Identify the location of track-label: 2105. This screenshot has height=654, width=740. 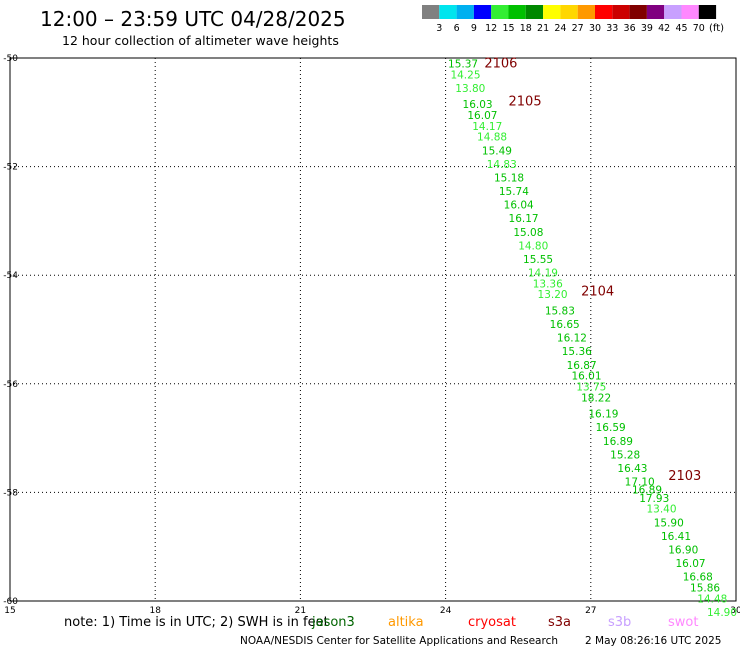
(525, 101).